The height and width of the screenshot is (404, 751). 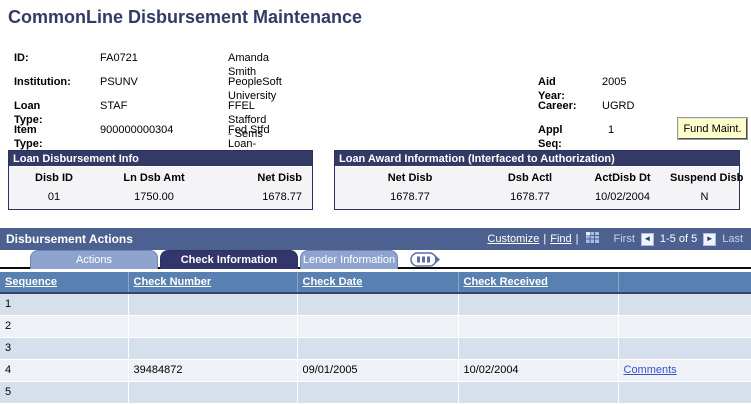 What do you see at coordinates (42, 82) in the screenshot?
I see `institution-label: Institution:` at bounding box center [42, 82].